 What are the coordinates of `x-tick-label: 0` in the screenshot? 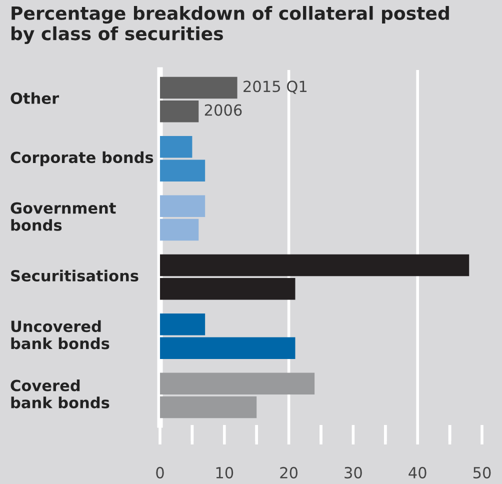 It's located at (160, 472).